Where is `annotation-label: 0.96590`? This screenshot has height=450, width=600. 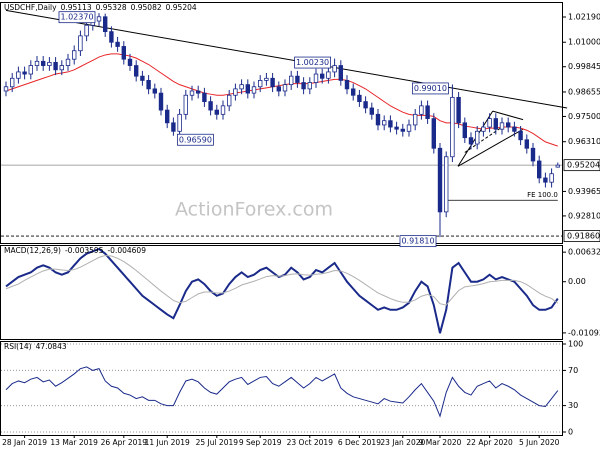 annotation-label: 0.96590 is located at coordinates (195, 139).